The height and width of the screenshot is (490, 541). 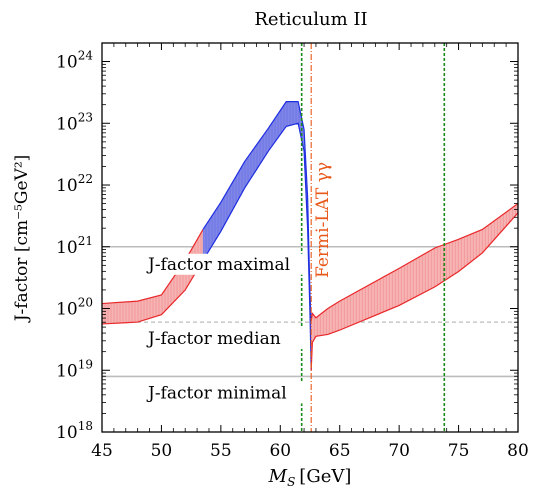 I want to click on x-tick-label: 55, so click(x=221, y=451).